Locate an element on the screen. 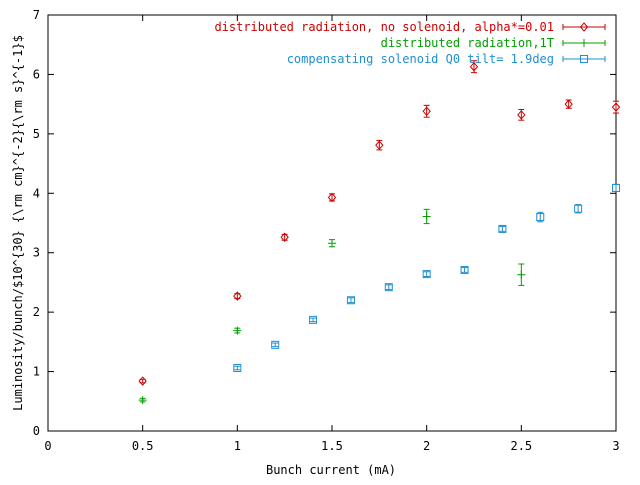 The image size is (640, 485). y-tick-label: 6 is located at coordinates (36, 74).